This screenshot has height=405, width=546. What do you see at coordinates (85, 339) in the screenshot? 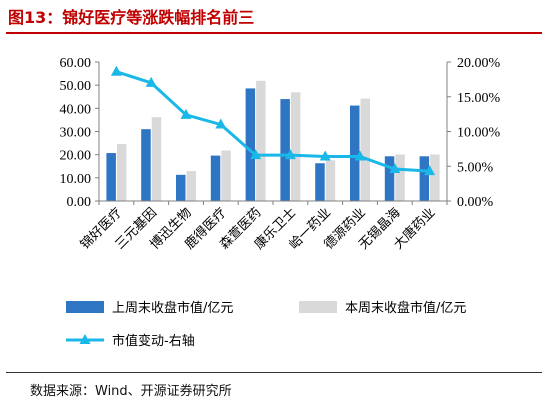
I see `legend-marker-change` at bounding box center [85, 339].